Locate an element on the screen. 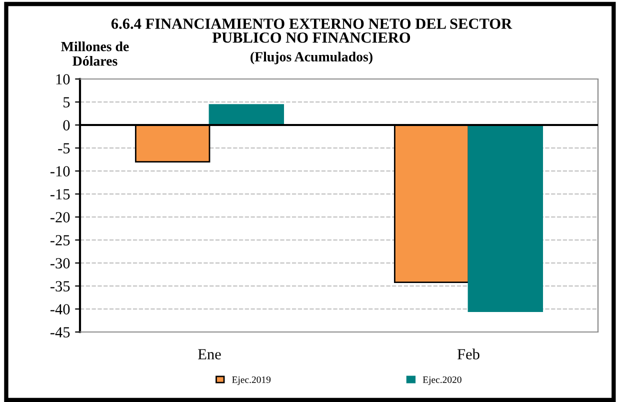  y-tick-label: 10 is located at coordinates (63, 79).